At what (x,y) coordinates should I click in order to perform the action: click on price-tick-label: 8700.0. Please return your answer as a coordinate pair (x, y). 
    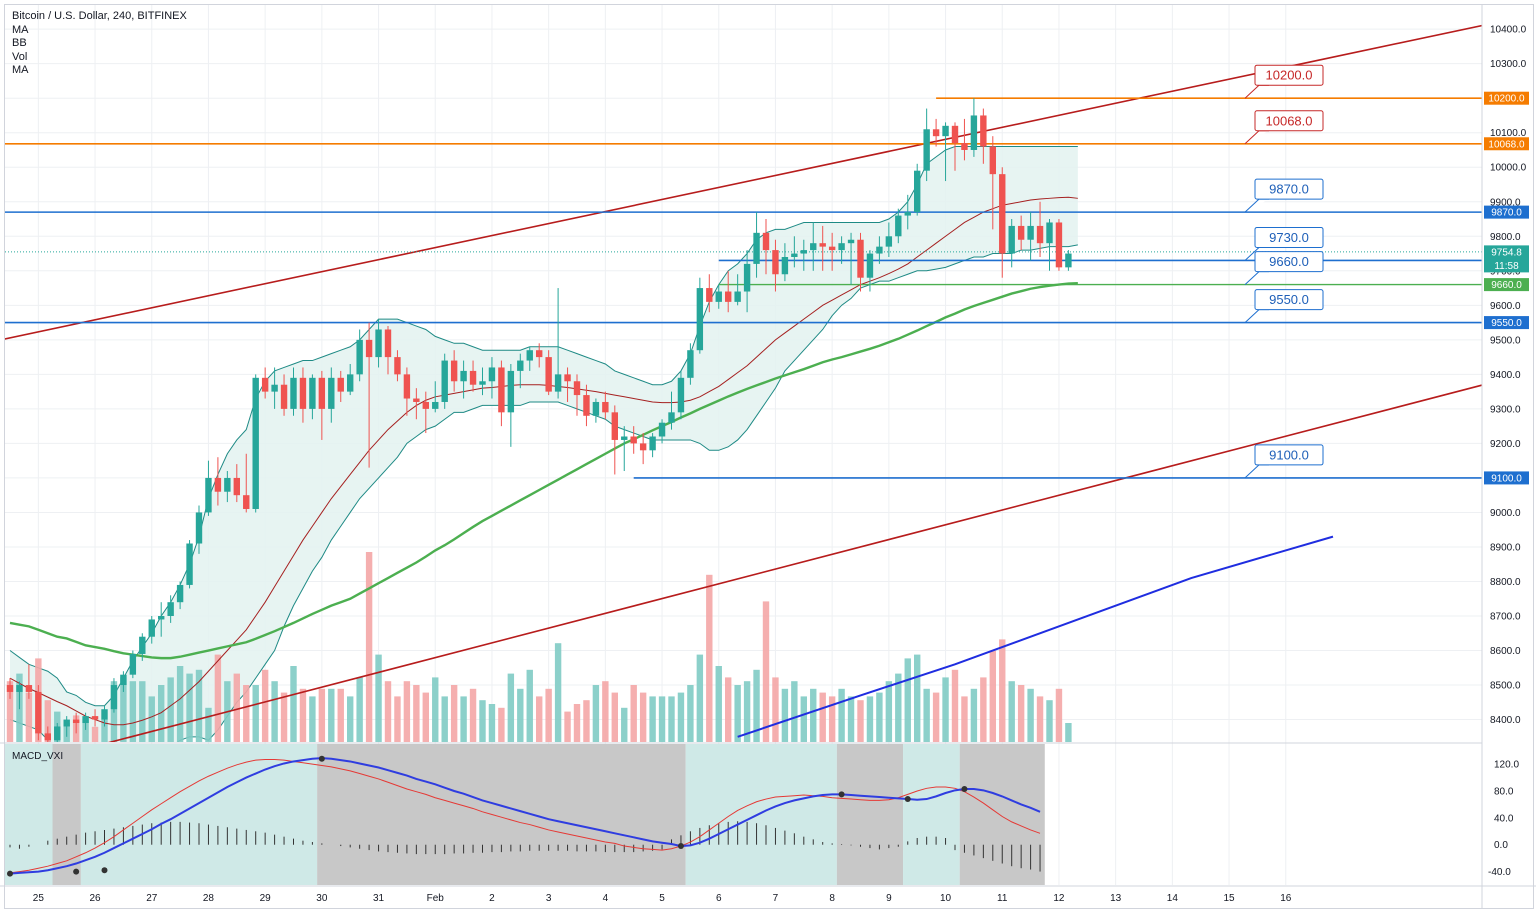
    Looking at the image, I should click on (1505, 617).